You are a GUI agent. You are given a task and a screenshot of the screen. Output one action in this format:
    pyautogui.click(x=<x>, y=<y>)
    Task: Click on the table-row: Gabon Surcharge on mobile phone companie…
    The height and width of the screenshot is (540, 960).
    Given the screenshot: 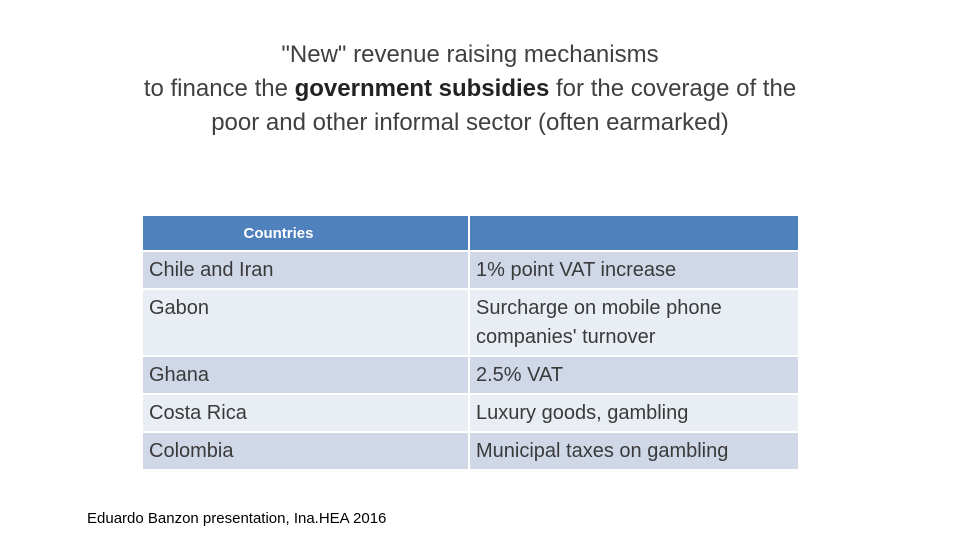 What is the action you would take?
    pyautogui.click(x=470, y=322)
    